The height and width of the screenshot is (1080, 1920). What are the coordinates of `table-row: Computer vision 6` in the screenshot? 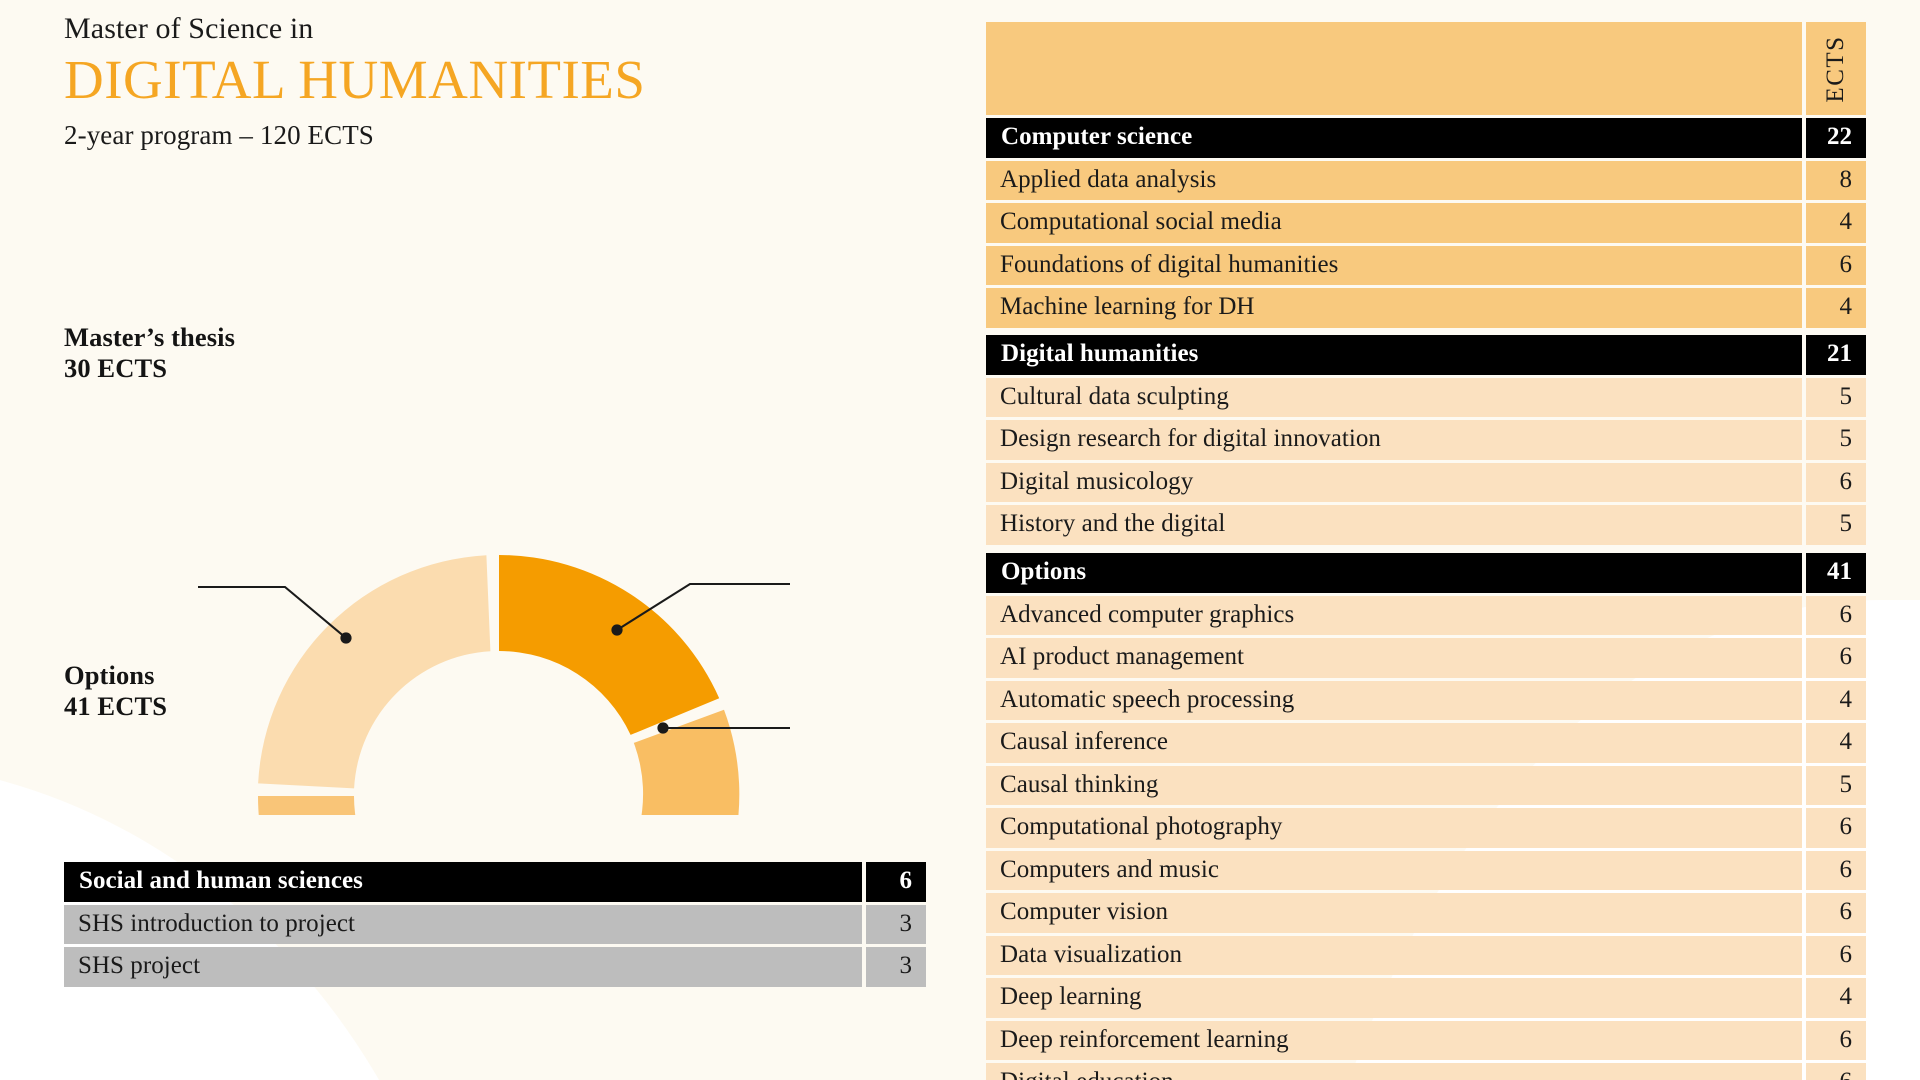 It's located at (1426, 913).